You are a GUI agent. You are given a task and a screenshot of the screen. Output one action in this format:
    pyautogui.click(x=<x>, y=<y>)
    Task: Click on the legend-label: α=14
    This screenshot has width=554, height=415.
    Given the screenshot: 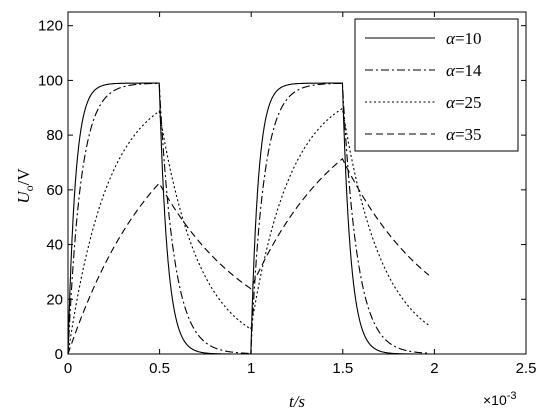 What is the action you would take?
    pyautogui.click(x=464, y=70)
    